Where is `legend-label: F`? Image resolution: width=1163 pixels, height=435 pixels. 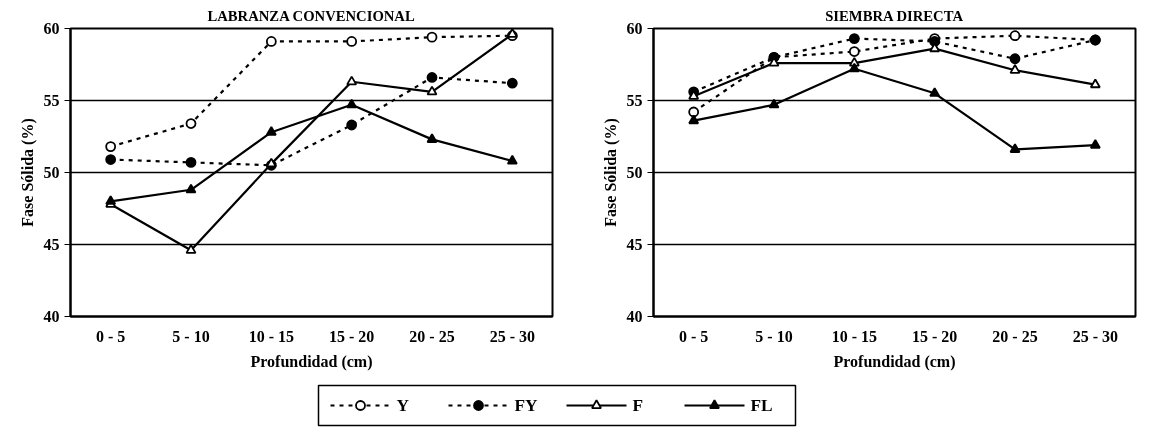 legend-label: F is located at coordinates (638, 405).